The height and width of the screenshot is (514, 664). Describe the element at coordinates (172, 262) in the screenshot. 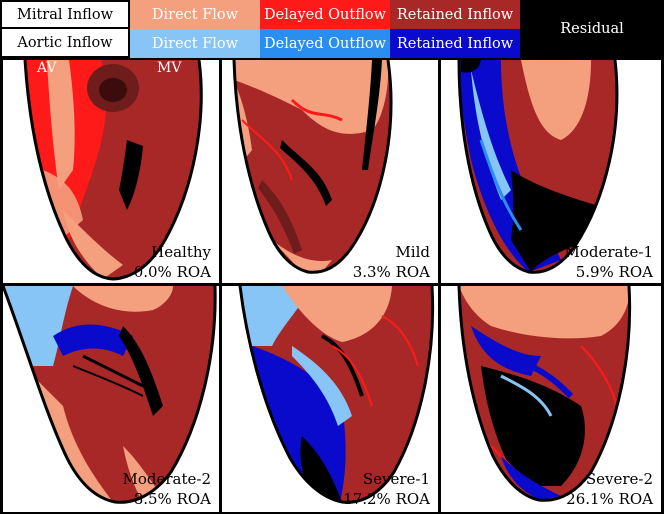

I see `panel-caption: Healthy 0.0% ROA` at that location.